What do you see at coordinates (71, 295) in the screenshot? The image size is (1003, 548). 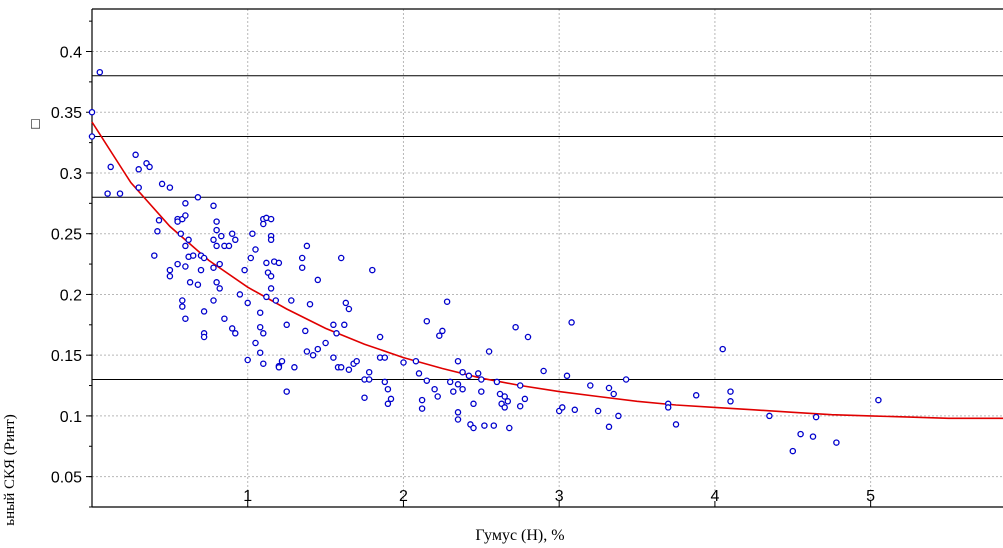 I see `y-tick-label: 0.2` at bounding box center [71, 295].